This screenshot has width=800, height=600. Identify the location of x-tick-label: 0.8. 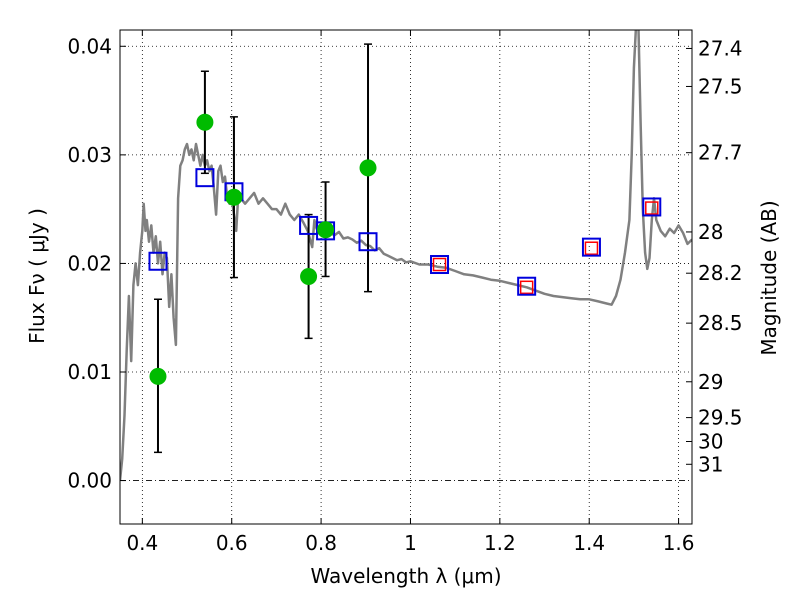
(321, 543).